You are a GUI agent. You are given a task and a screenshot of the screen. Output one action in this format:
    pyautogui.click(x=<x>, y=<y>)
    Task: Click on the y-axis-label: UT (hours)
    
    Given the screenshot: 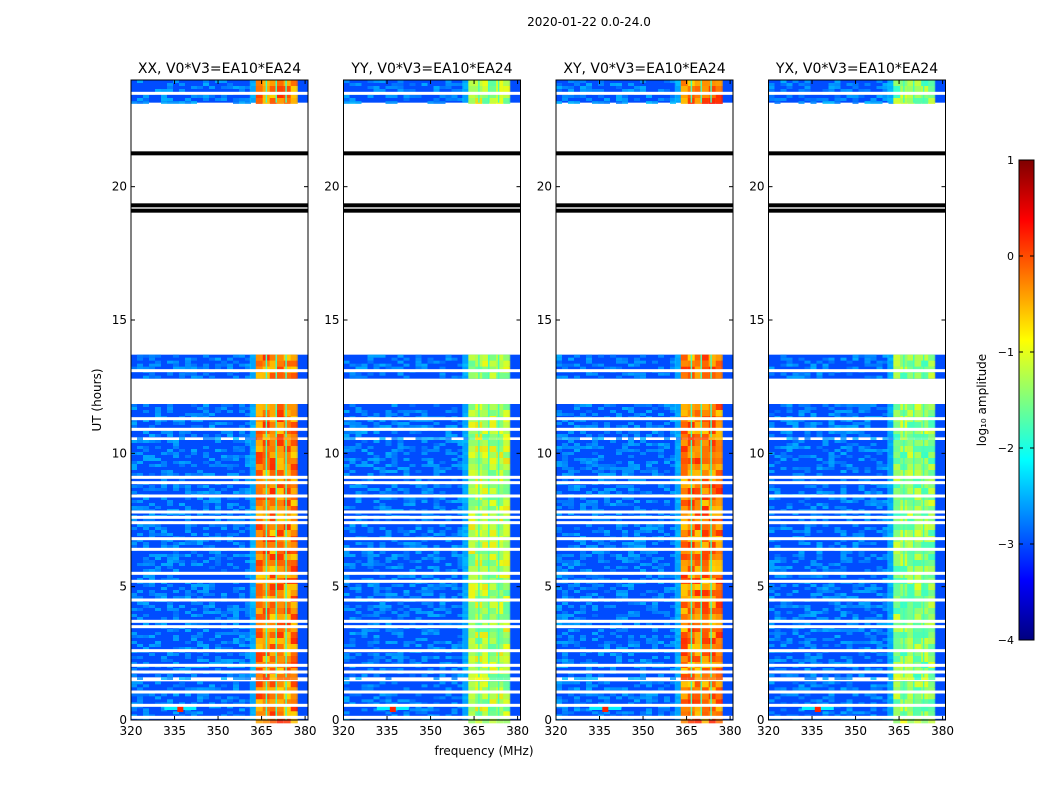 What is the action you would take?
    pyautogui.click(x=97, y=399)
    